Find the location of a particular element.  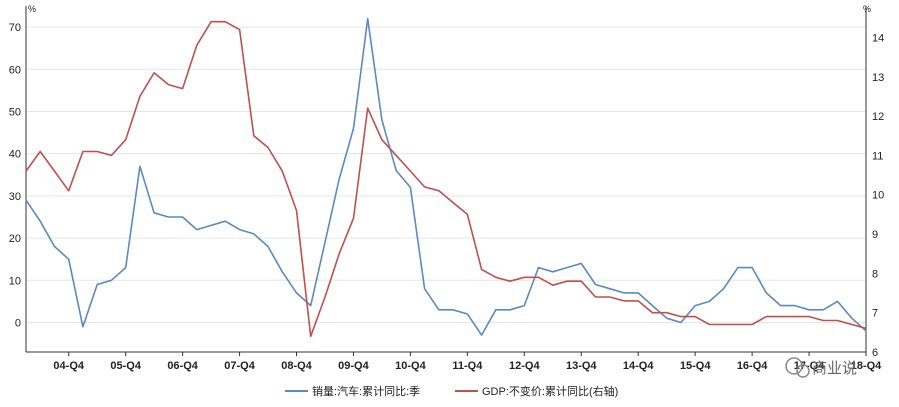

right-axis-unit-label: % is located at coordinates (867, 9).